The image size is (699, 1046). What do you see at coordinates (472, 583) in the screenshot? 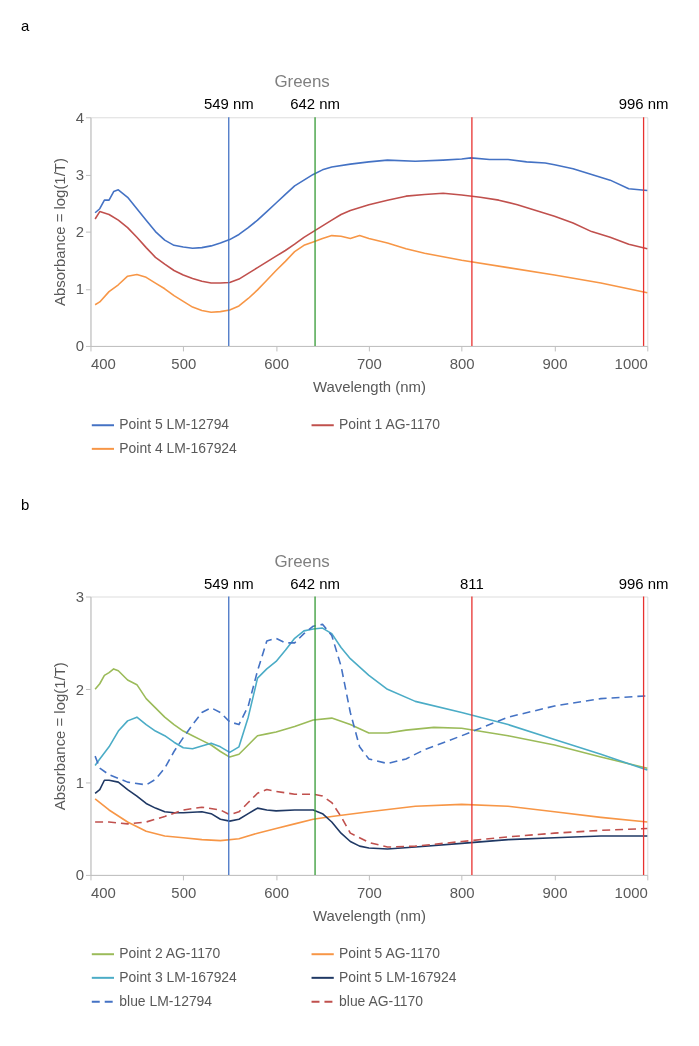
I see `ref-line-label: 811` at bounding box center [472, 583].